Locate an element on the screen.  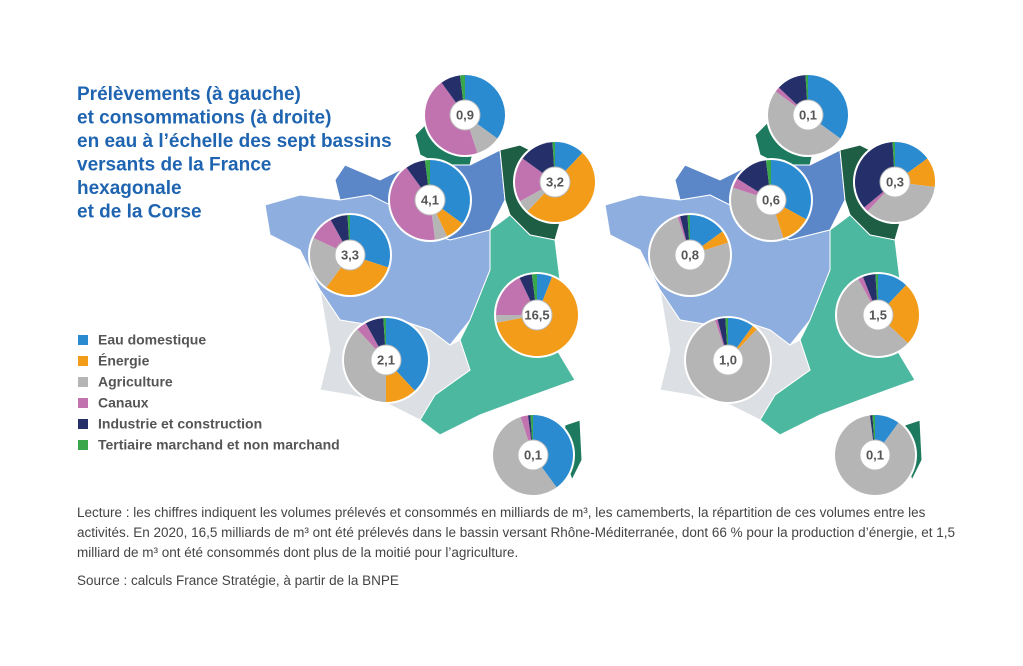
legend-label: Agriculture is located at coordinates (135, 382).